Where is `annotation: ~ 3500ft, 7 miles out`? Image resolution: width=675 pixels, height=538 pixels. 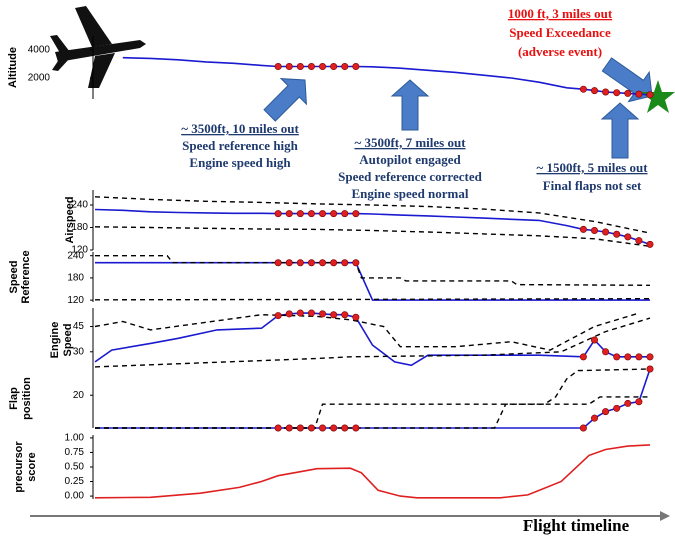 annotation: ~ 3500ft, 7 miles out is located at coordinates (410, 142).